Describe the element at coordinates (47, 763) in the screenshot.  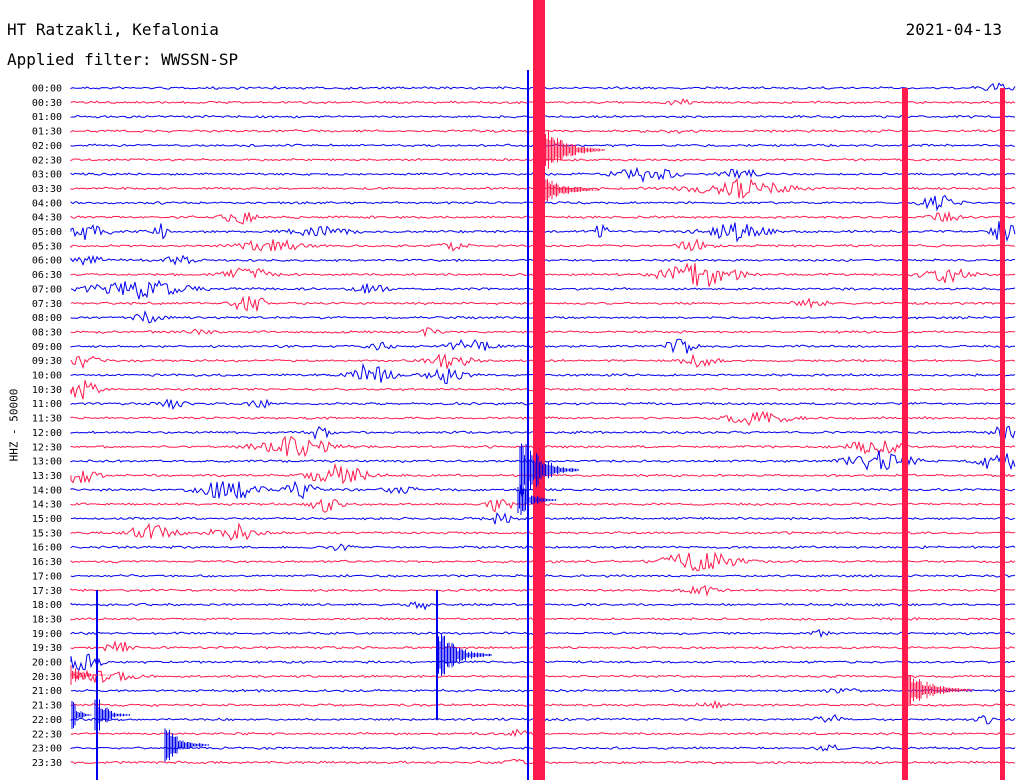
I see `row-tick-label: 23:30` at that location.